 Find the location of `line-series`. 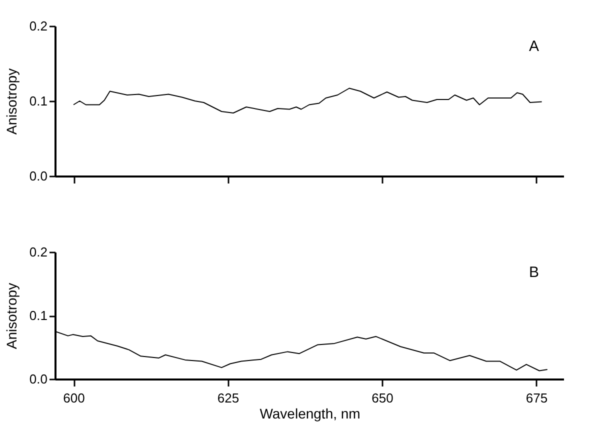

line-series is located at coordinates (307, 101).